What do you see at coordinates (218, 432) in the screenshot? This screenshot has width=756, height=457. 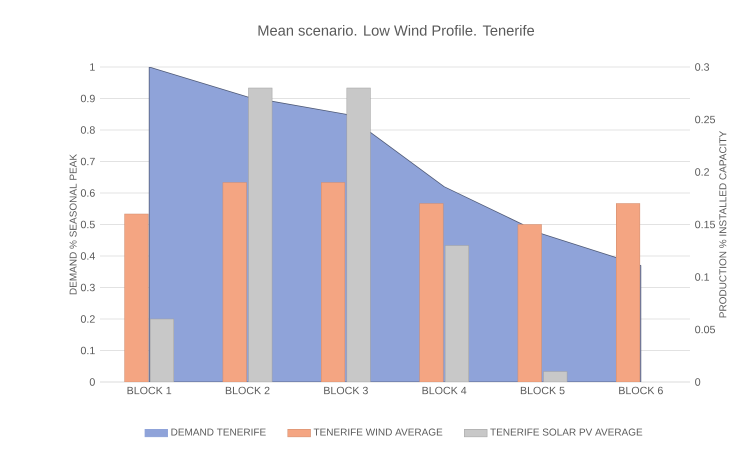 I see `legend-label: DEMAND TENERIFE` at bounding box center [218, 432].